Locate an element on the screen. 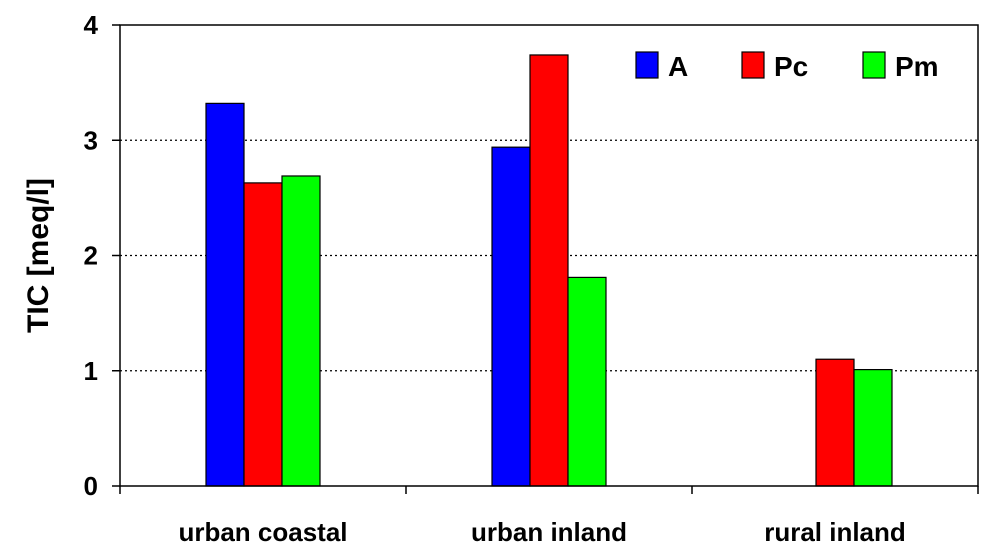 The image size is (1000, 559). legend-label-a: A is located at coordinates (678, 66).